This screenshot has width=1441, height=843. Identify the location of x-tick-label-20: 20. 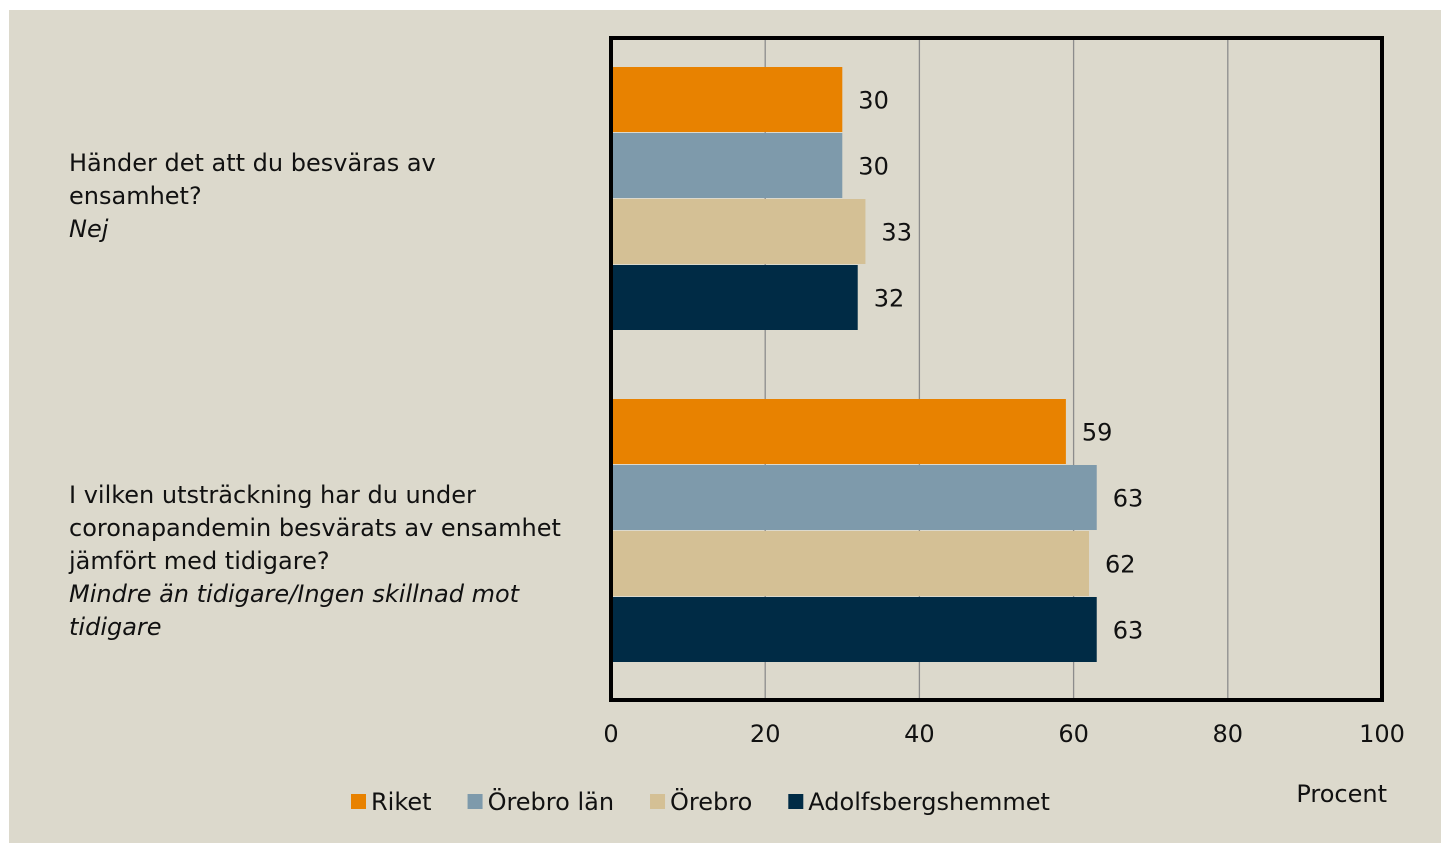
(765, 734).